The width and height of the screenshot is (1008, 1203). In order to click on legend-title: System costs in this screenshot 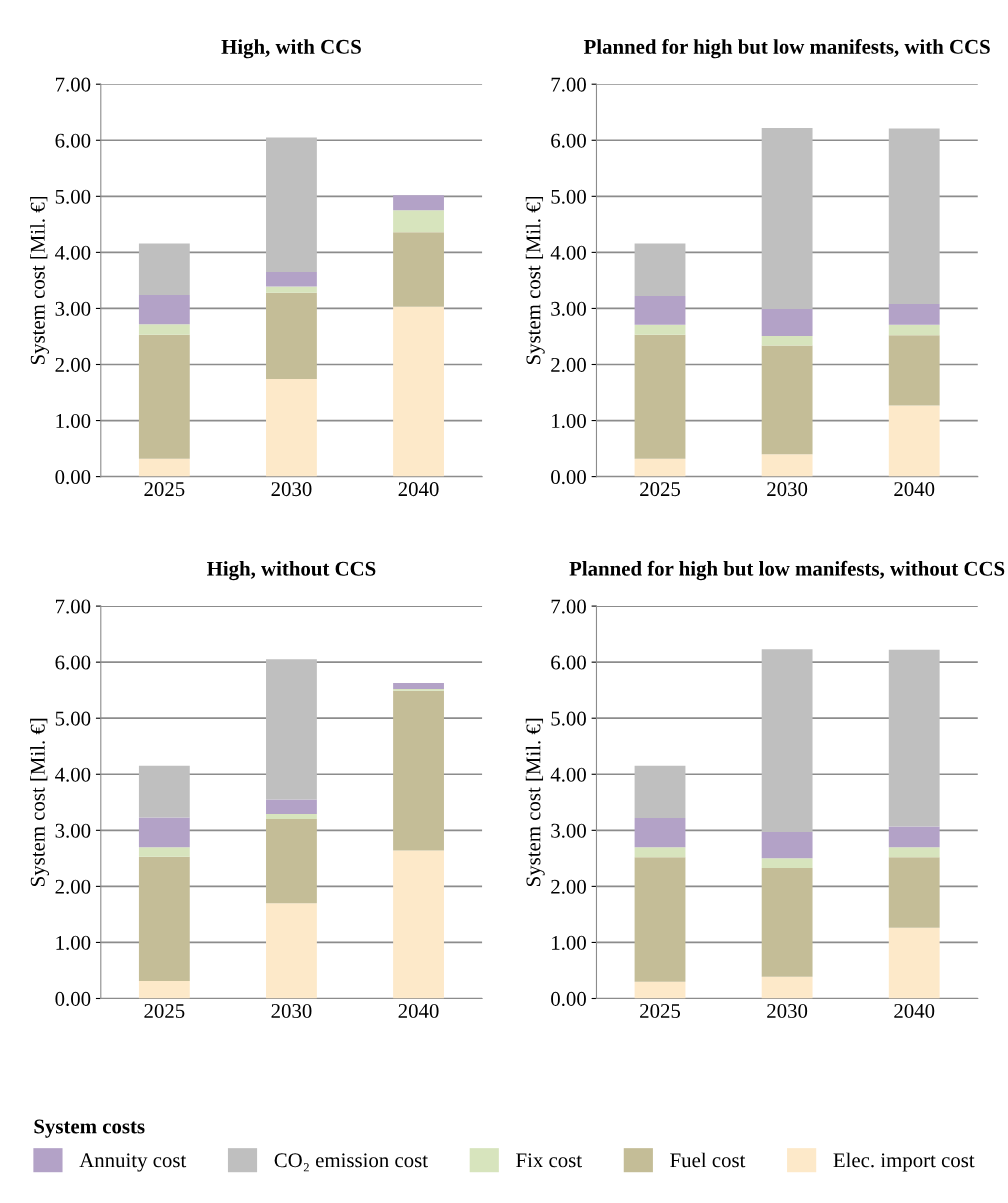, I will do `click(89, 1128)`.